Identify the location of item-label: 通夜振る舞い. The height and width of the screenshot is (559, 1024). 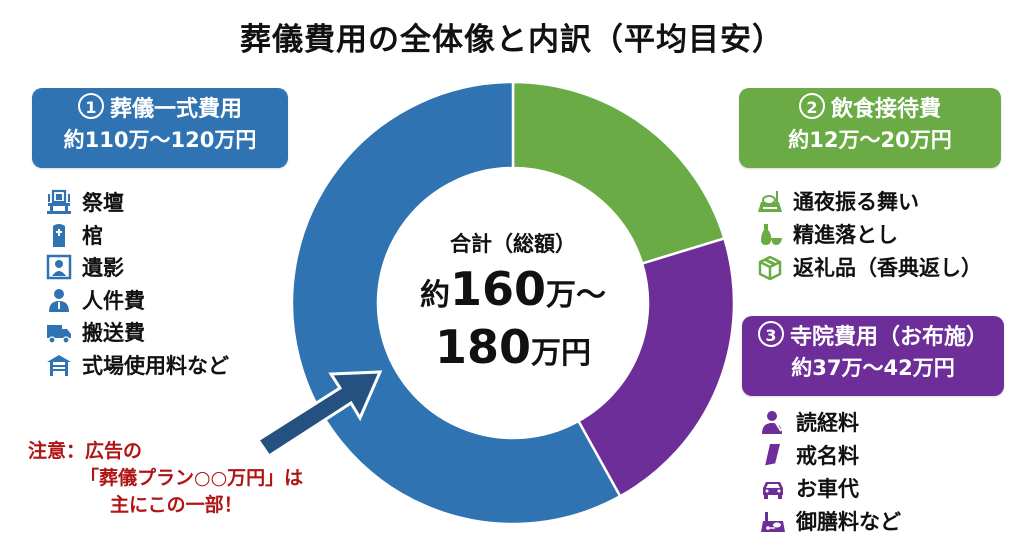
(856, 201).